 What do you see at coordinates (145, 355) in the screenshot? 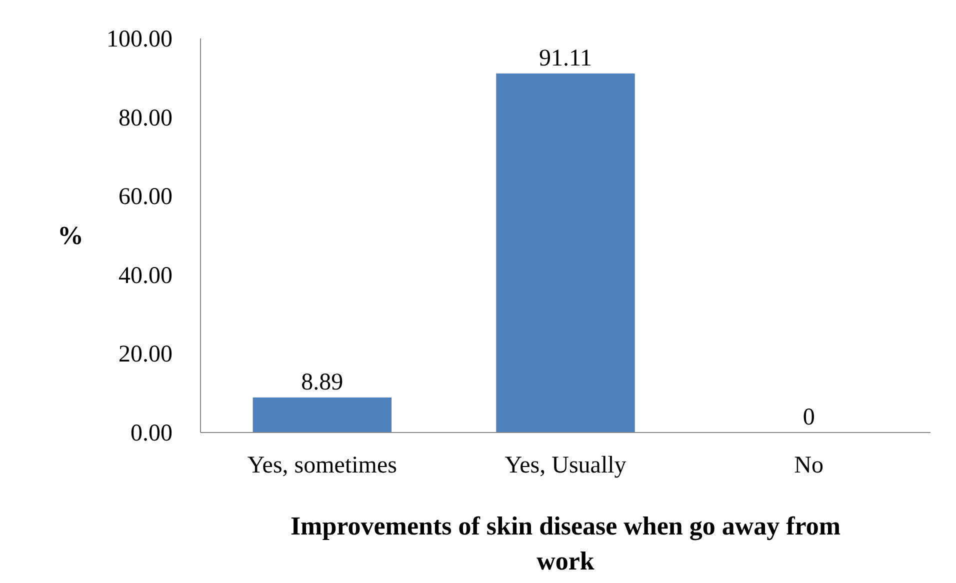
I see `y-tick-label: 20.00` at bounding box center [145, 355].